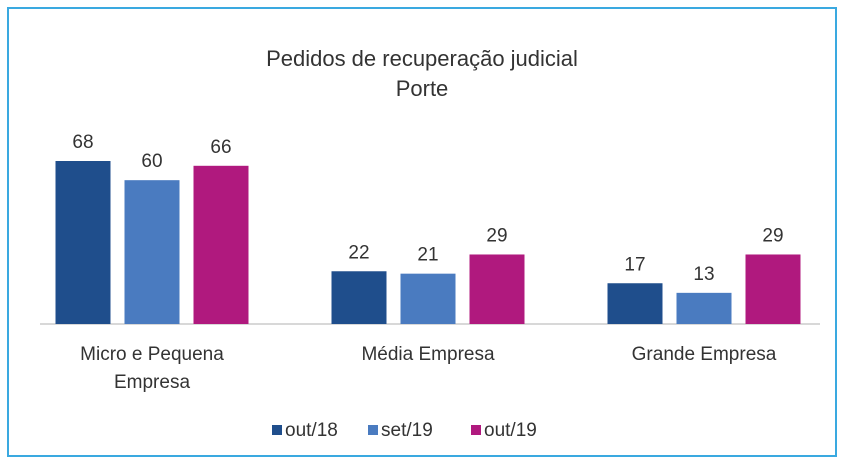 This screenshot has width=844, height=460. What do you see at coordinates (151, 161) in the screenshot?
I see `value-label: 60` at bounding box center [151, 161].